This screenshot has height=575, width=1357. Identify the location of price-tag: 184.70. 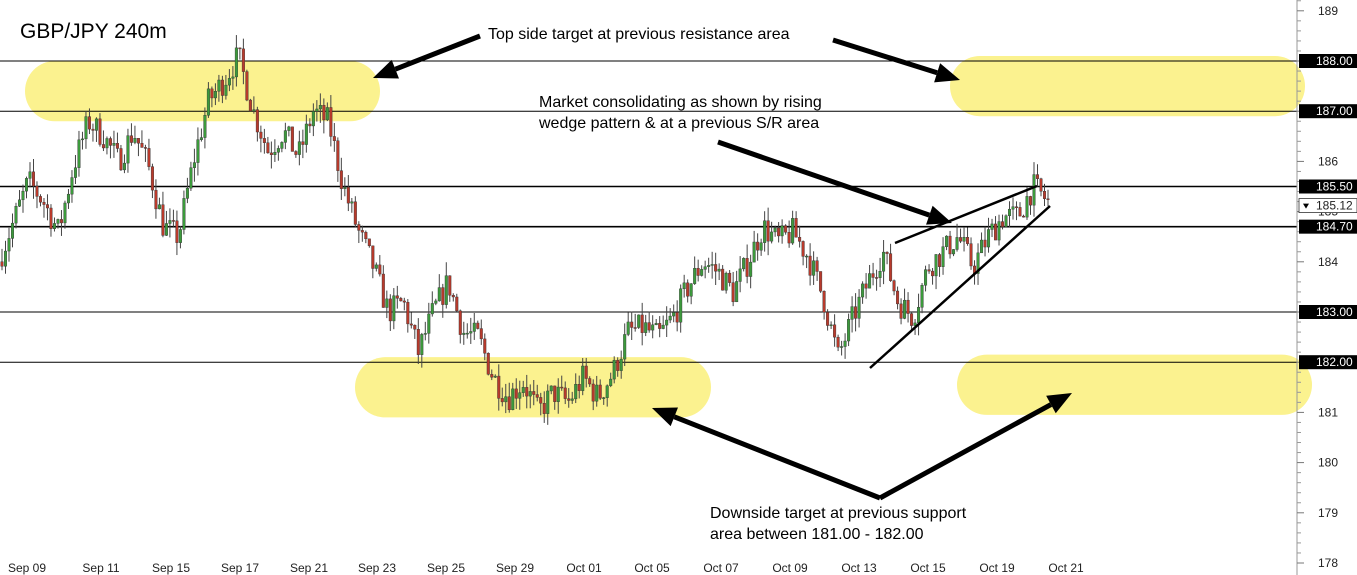
(1328, 226).